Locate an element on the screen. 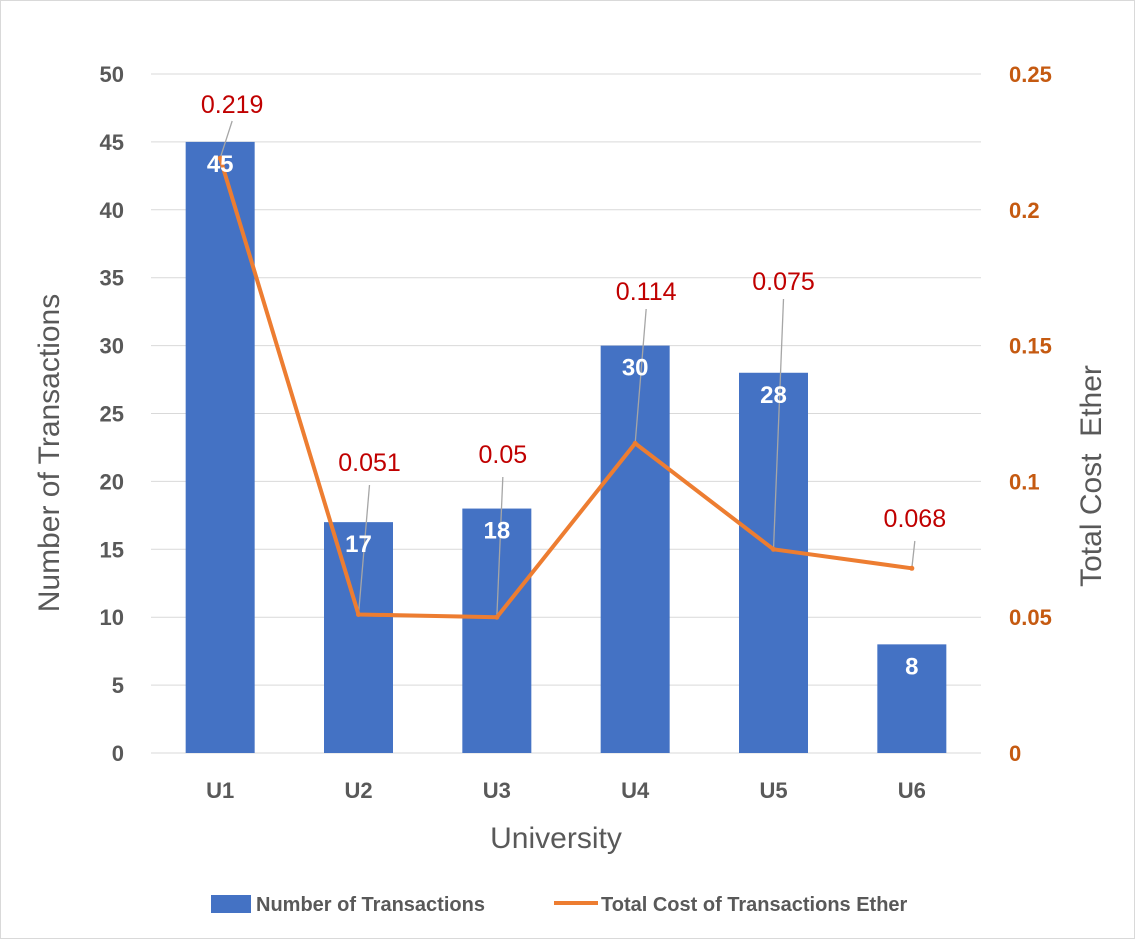  x-tick-label: U4 is located at coordinates (635, 790).